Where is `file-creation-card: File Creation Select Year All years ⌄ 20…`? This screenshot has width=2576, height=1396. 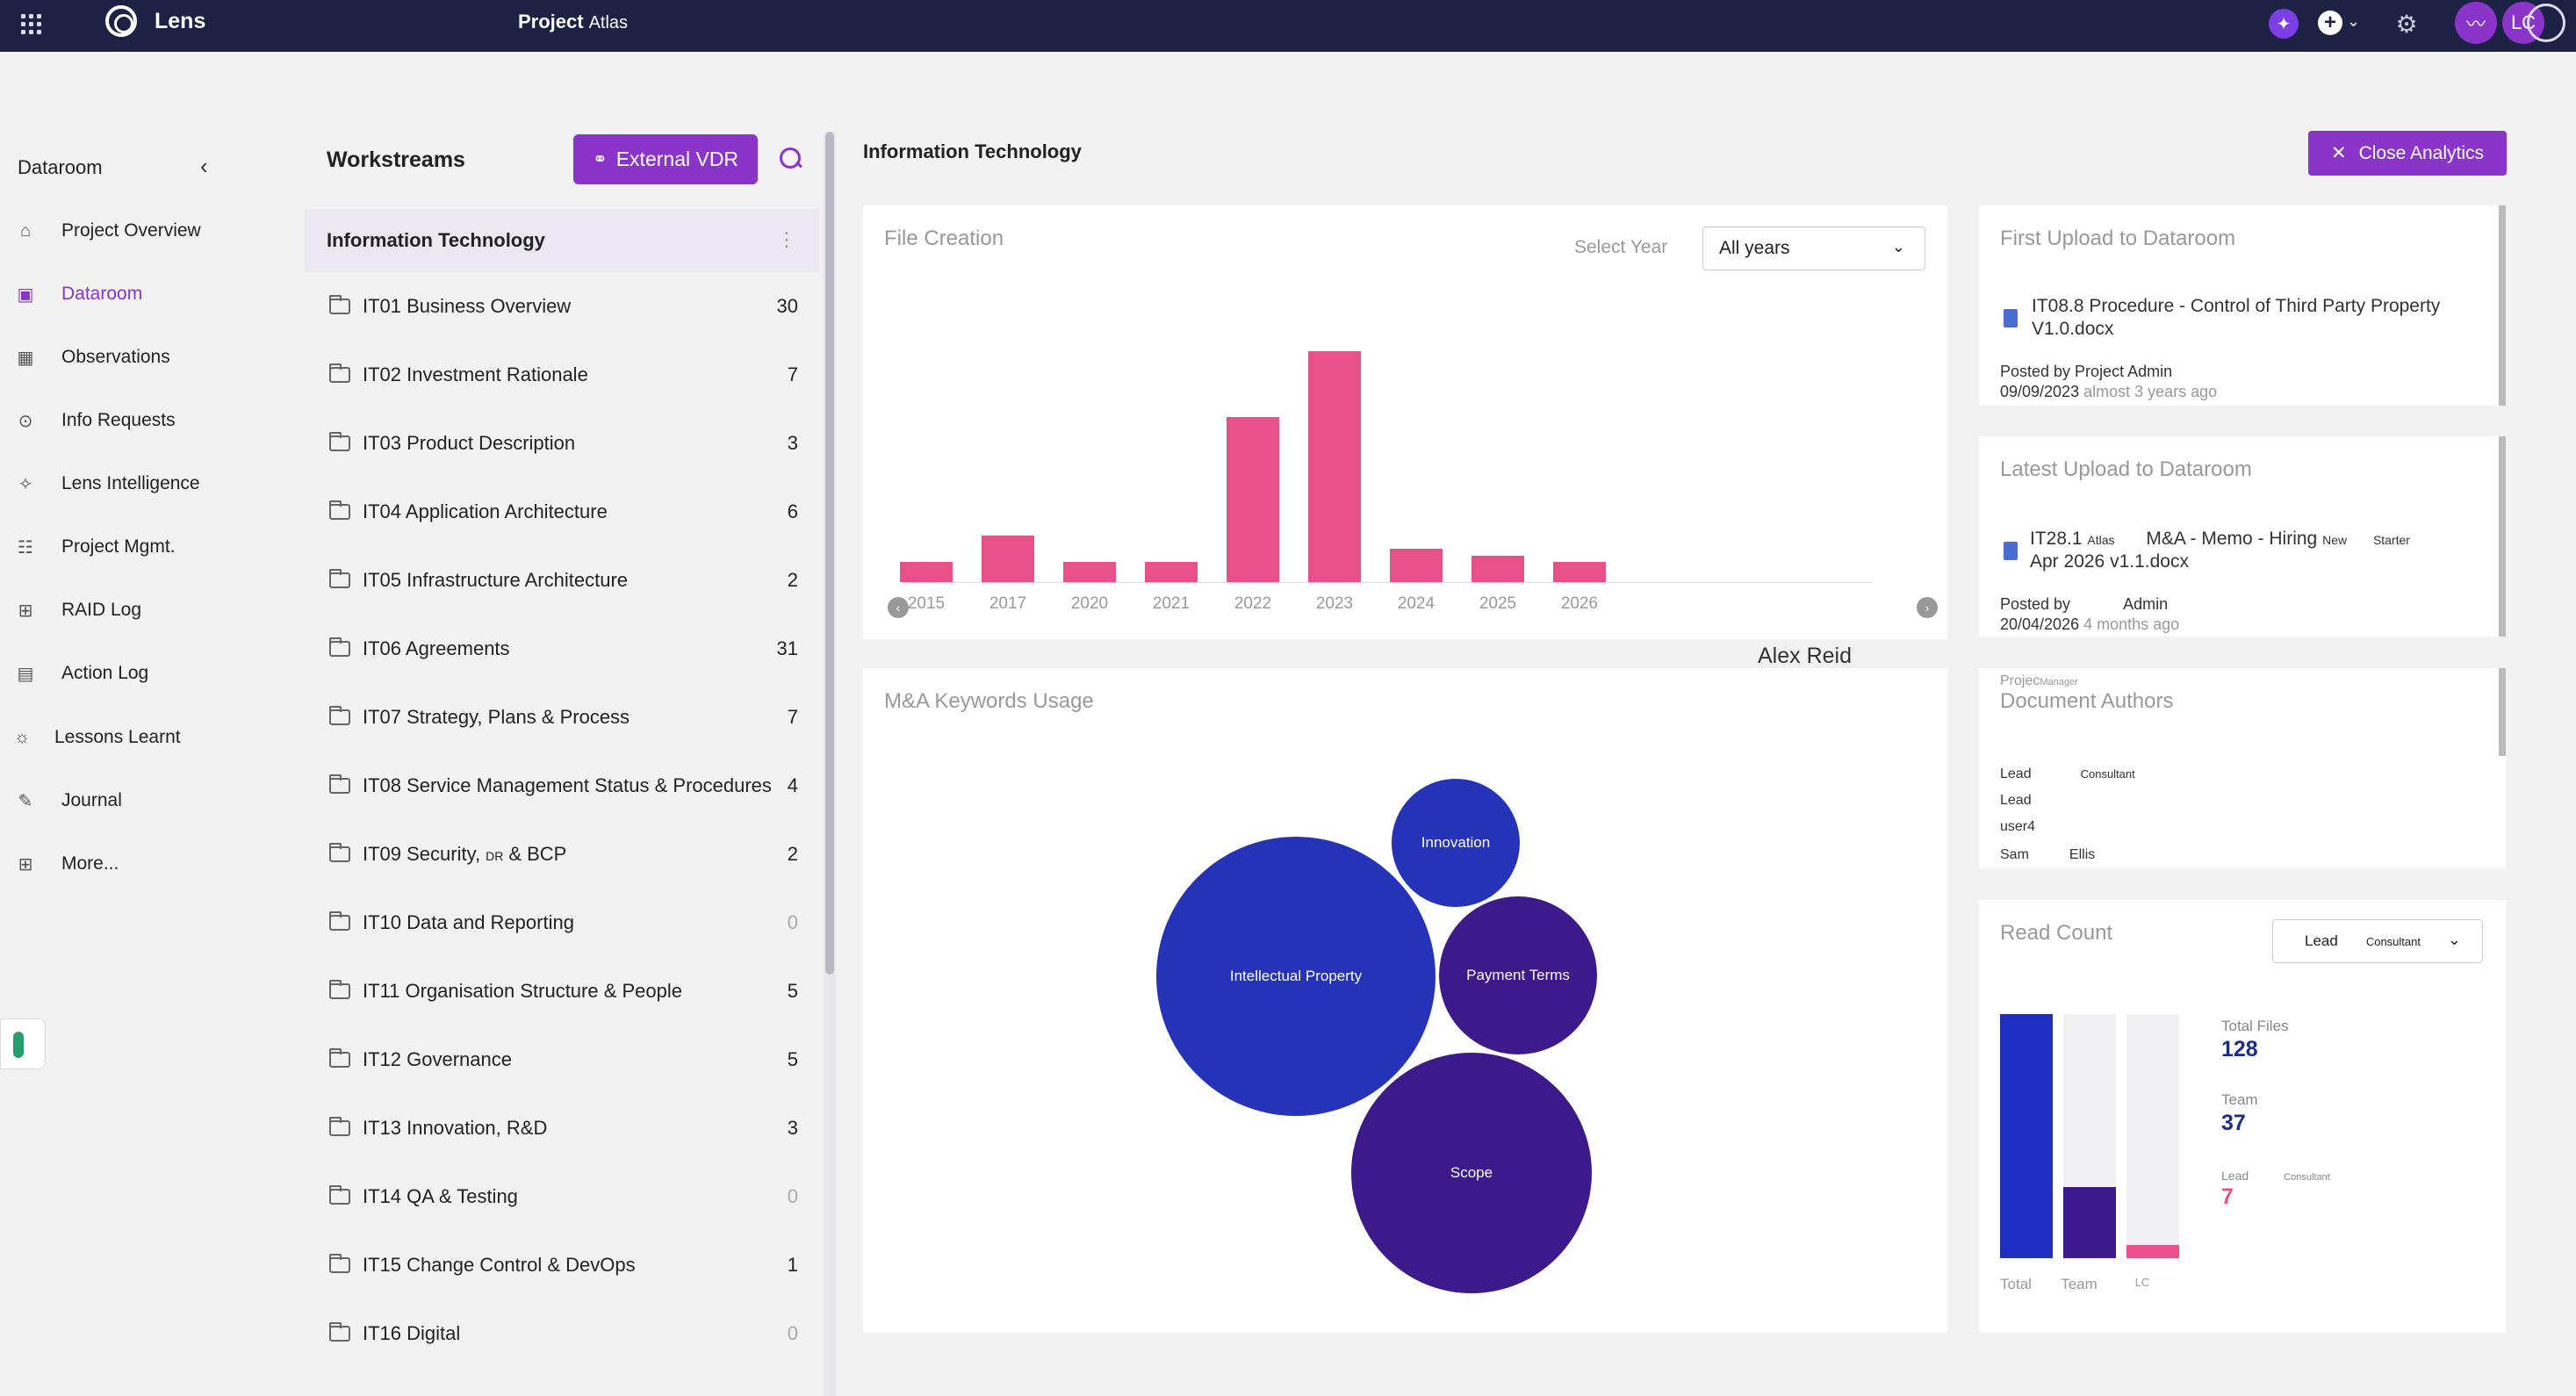
file-creation-card: File Creation Select Year All years ⌄ 20… is located at coordinates (1405, 422).